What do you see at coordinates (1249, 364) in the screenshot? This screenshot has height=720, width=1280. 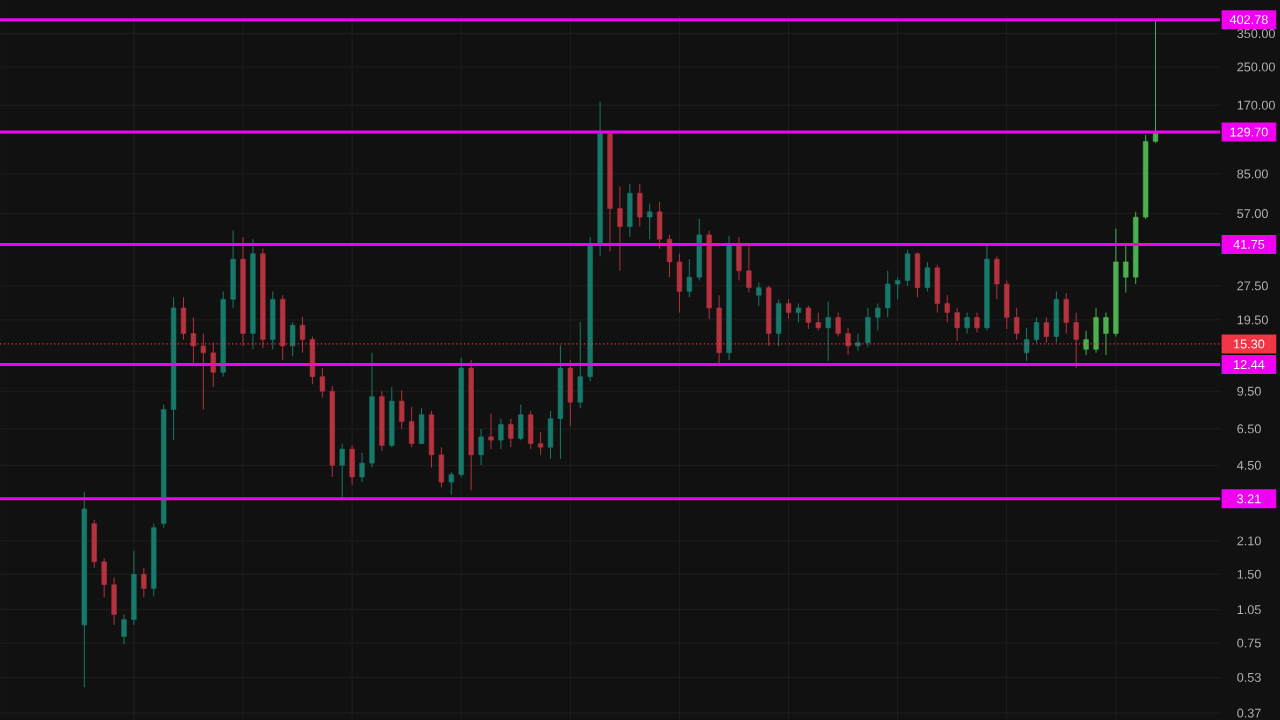 I see `ref-line-label: 12.44` at bounding box center [1249, 364].